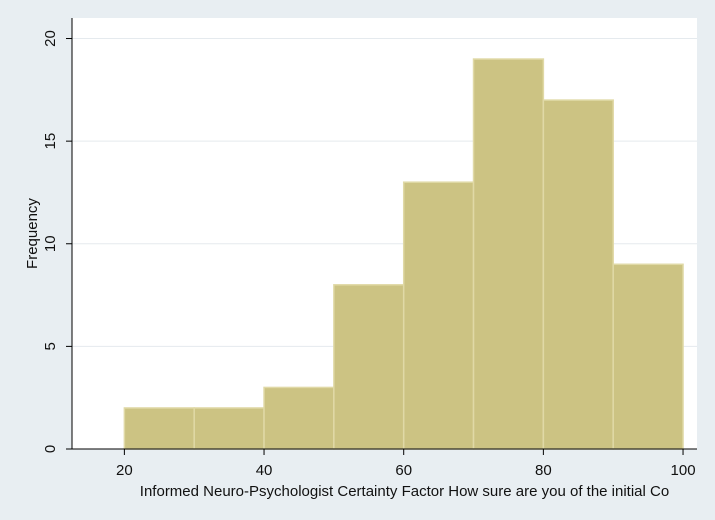  I want to click on y-axis-title: Frequency, so click(32, 233).